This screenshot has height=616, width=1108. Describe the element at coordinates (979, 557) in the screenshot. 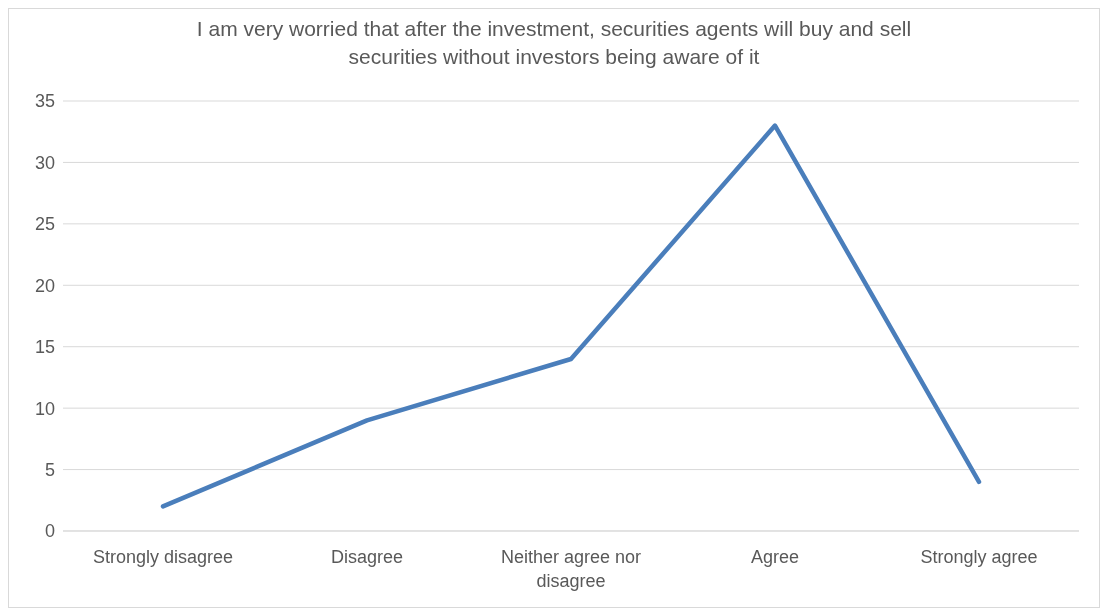

I see `x-tick-label: Strongly agree` at that location.